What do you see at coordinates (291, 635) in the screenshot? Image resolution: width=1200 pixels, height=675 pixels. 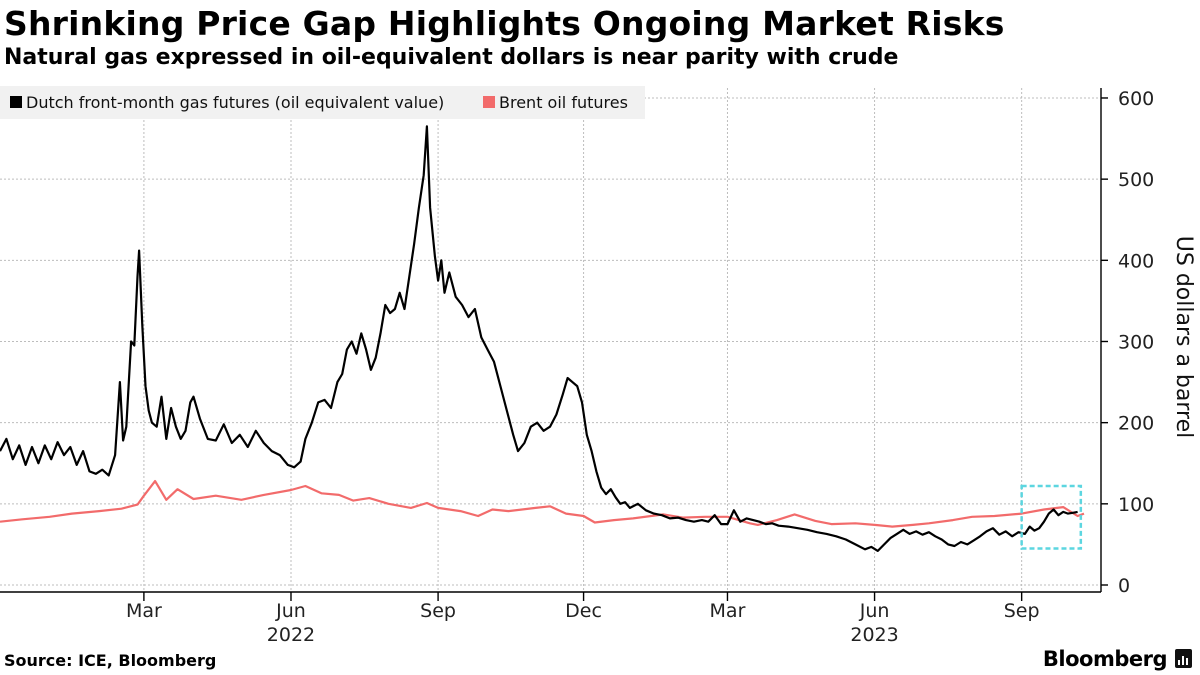 I see `x-year-label: 2022` at bounding box center [291, 635].